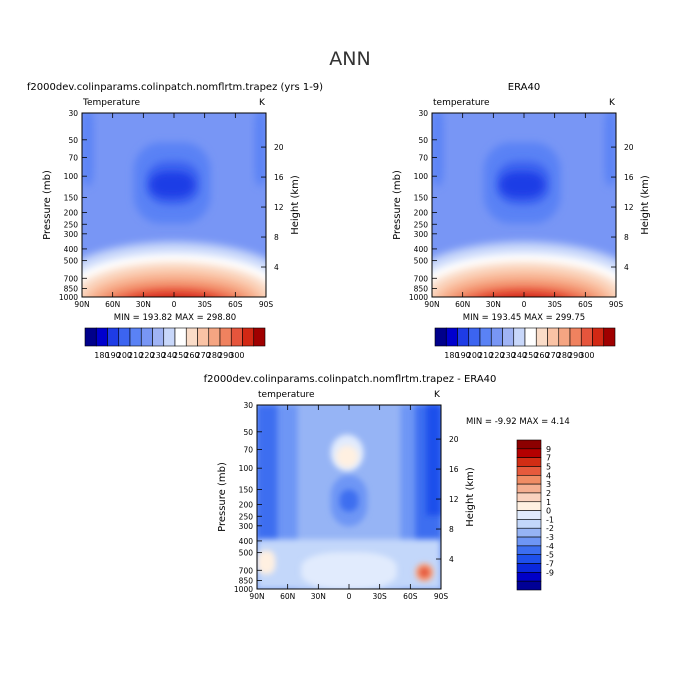 Image resolution: width=700 pixels, height=700 pixels. I want to click on y-tick-label: 400, so click(71, 249).